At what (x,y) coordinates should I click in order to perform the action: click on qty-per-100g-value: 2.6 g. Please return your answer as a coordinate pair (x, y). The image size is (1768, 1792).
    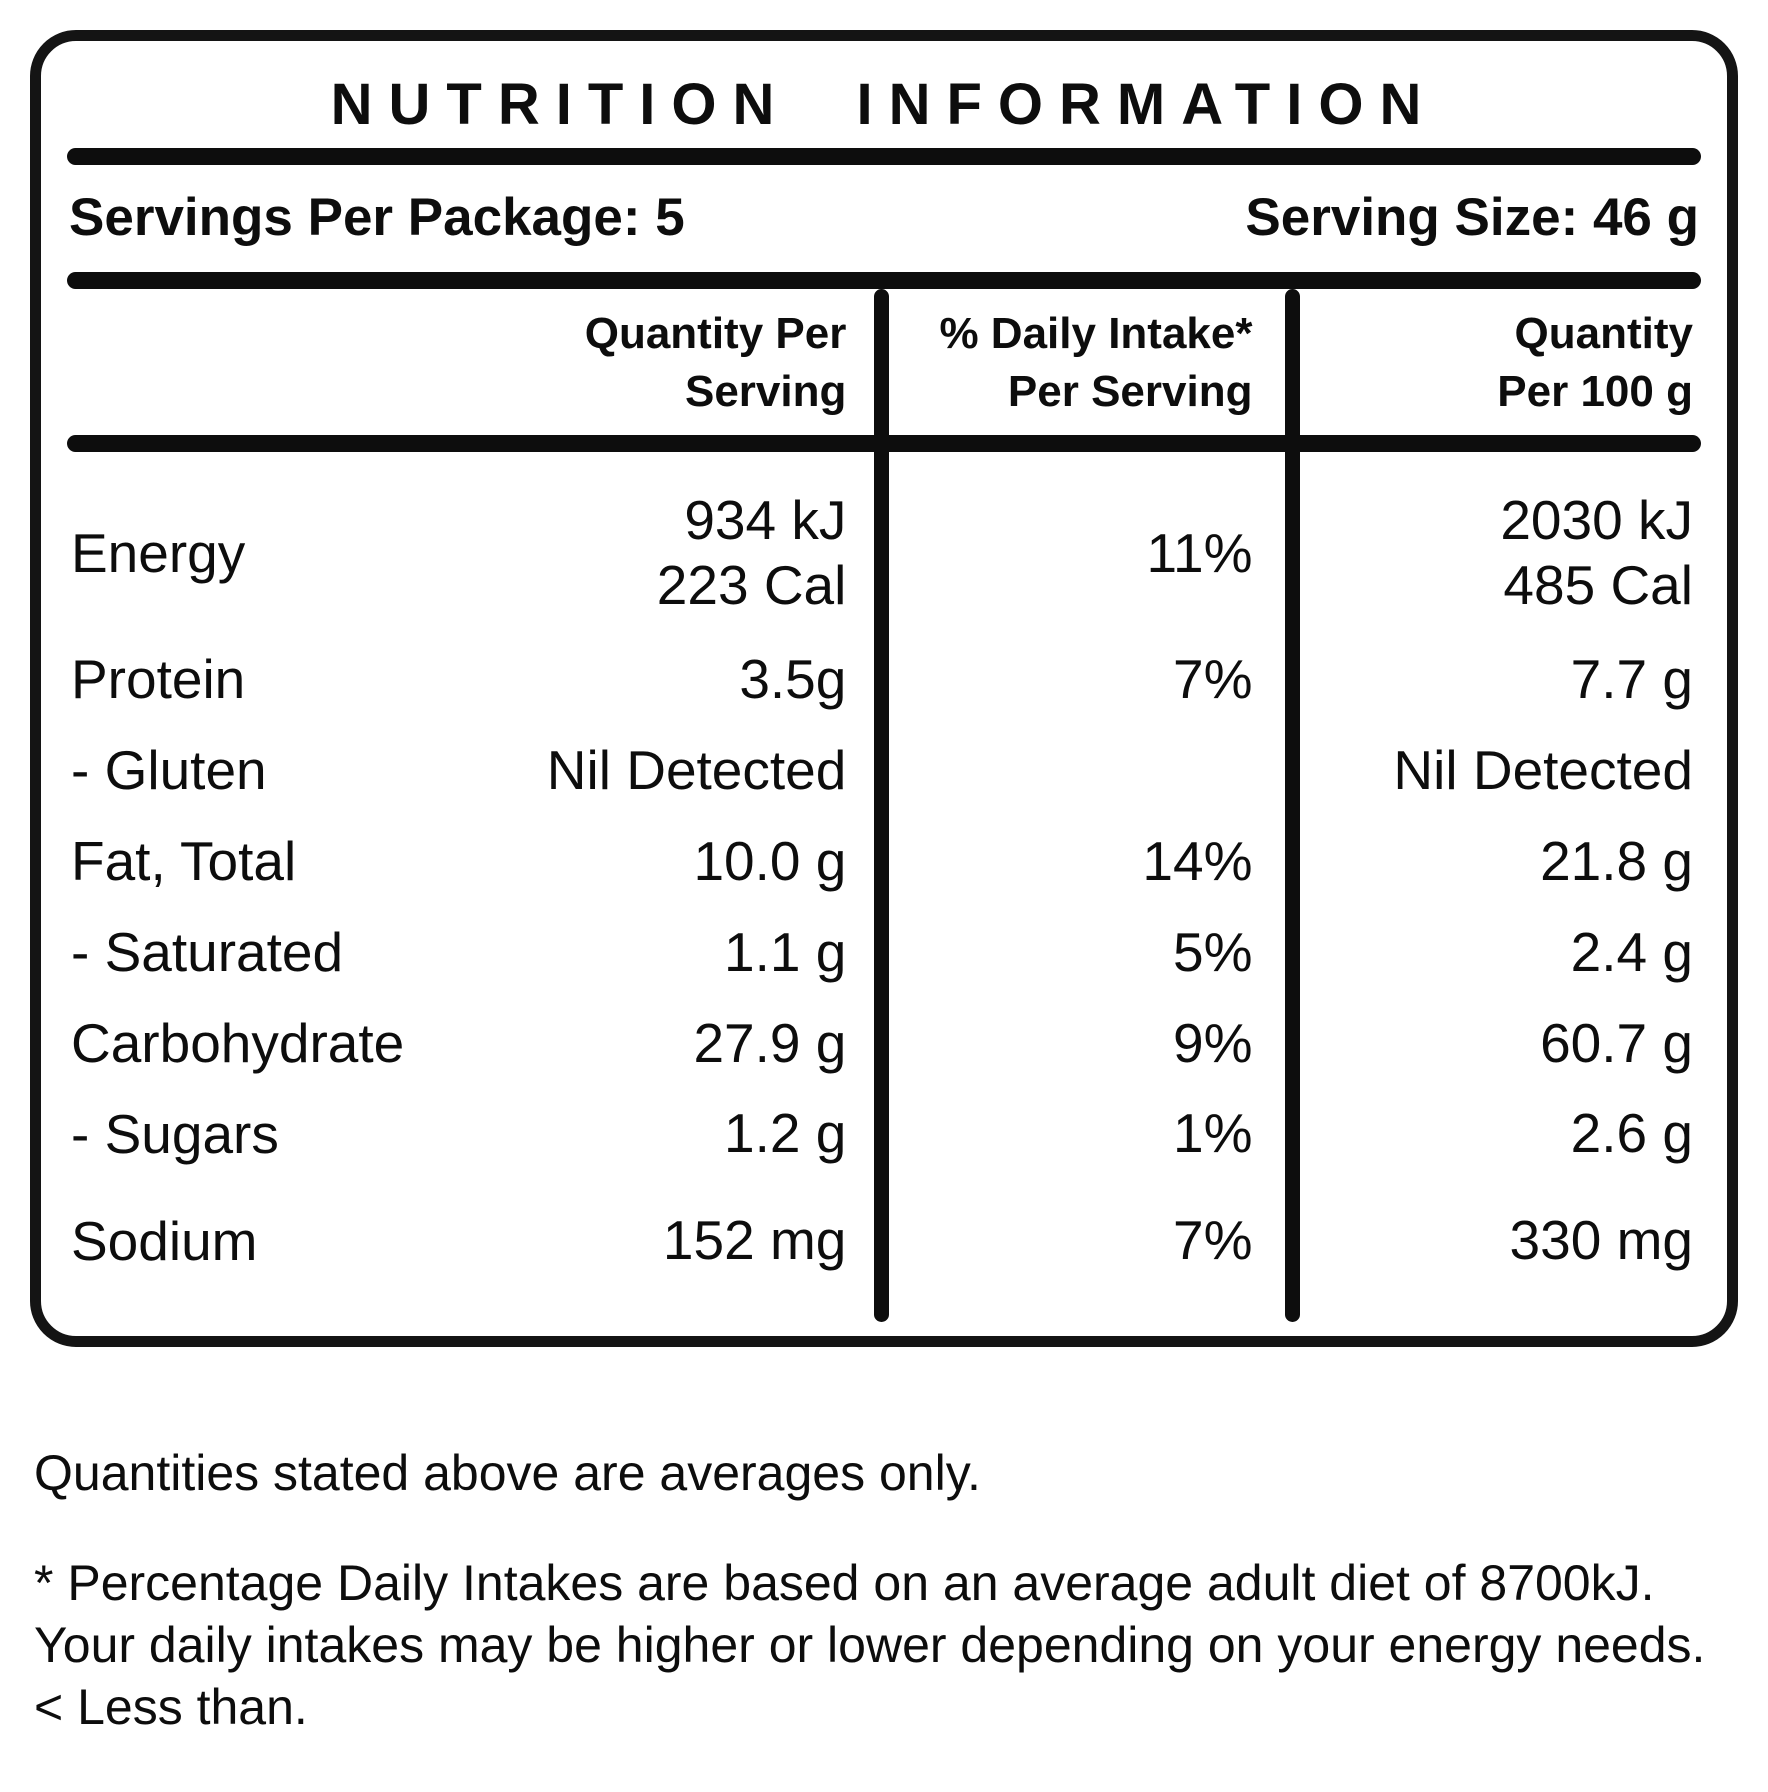
    Looking at the image, I should click on (1631, 1133).